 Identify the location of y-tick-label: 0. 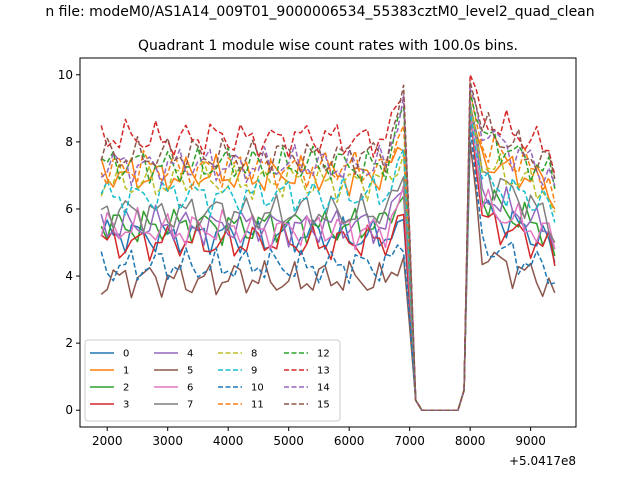
(69, 410).